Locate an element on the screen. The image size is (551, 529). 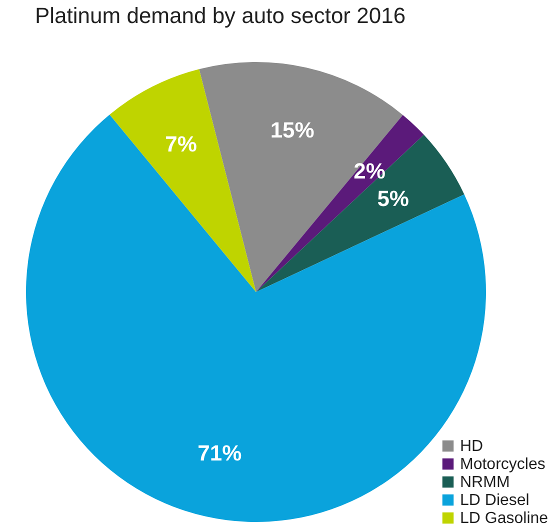
legend-label: HD is located at coordinates (472, 446).